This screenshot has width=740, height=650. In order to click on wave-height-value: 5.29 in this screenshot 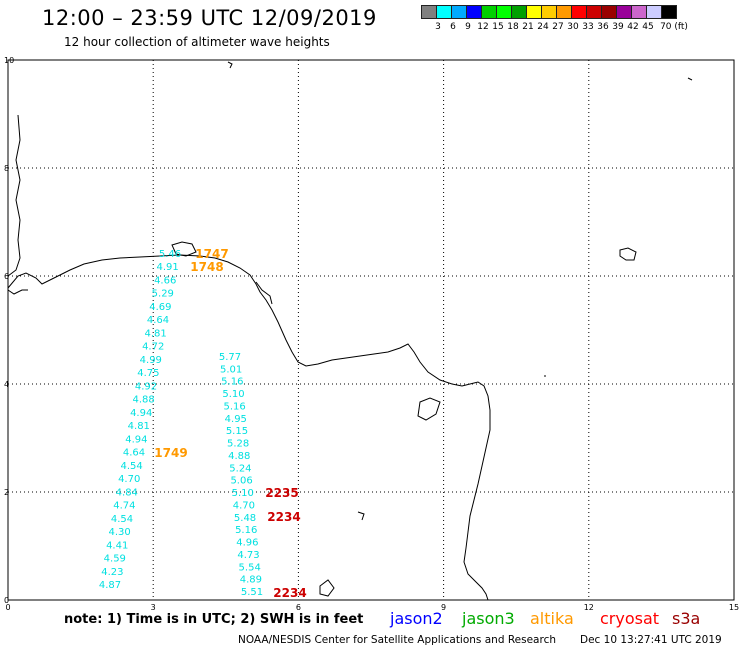, I will do `click(163, 294)`.